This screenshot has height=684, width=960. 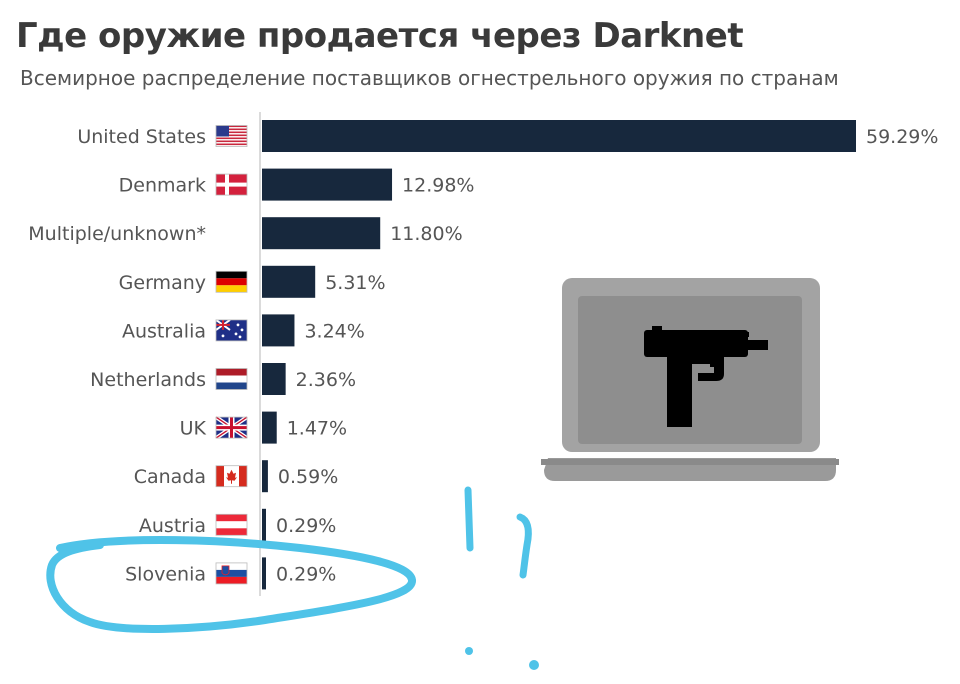 I want to click on value-label-netherlands: 2.36%, so click(x=326, y=380).